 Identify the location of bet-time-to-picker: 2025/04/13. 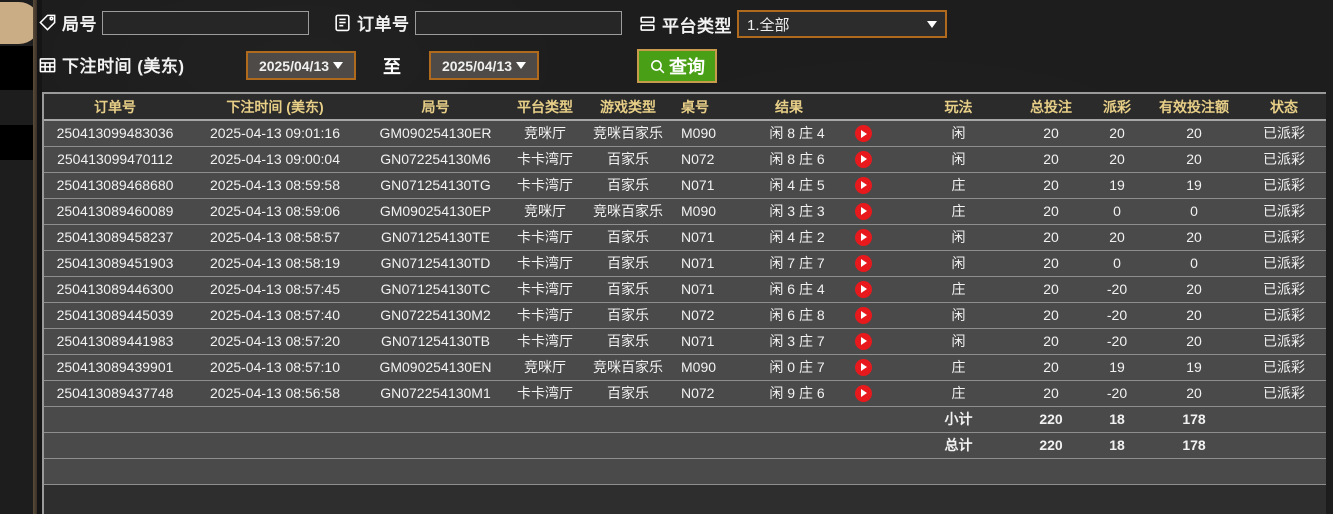
(484, 65).